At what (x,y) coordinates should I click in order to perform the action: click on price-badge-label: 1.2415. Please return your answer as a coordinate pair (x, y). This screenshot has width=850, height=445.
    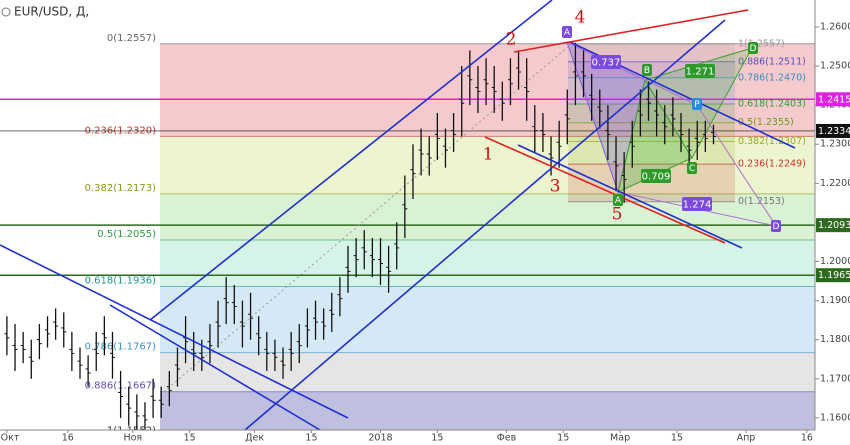
    Looking at the image, I should click on (834, 99).